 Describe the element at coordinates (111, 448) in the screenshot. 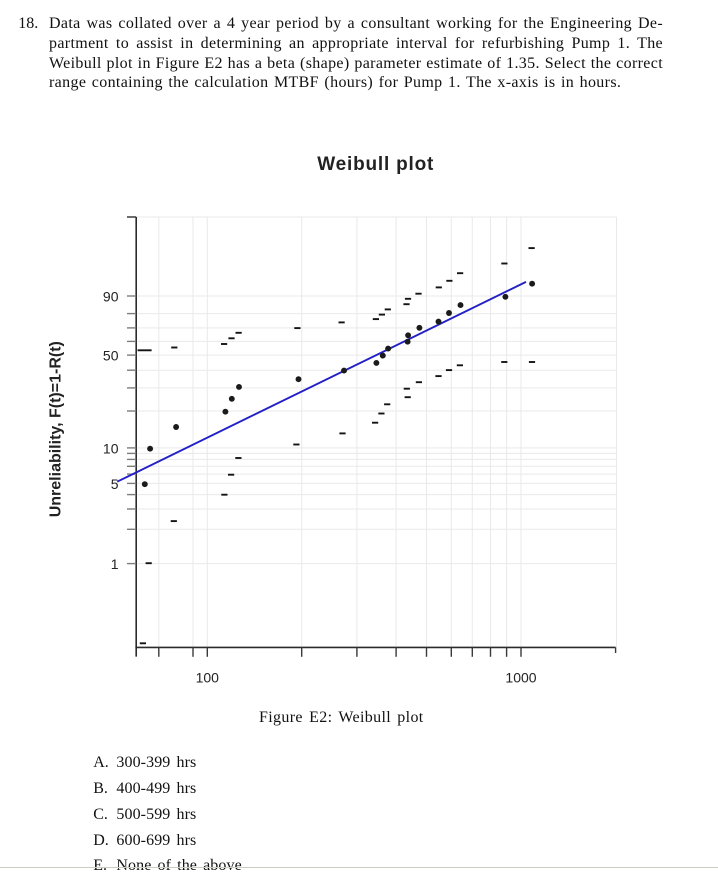

I see `svg-text: 10` at that location.